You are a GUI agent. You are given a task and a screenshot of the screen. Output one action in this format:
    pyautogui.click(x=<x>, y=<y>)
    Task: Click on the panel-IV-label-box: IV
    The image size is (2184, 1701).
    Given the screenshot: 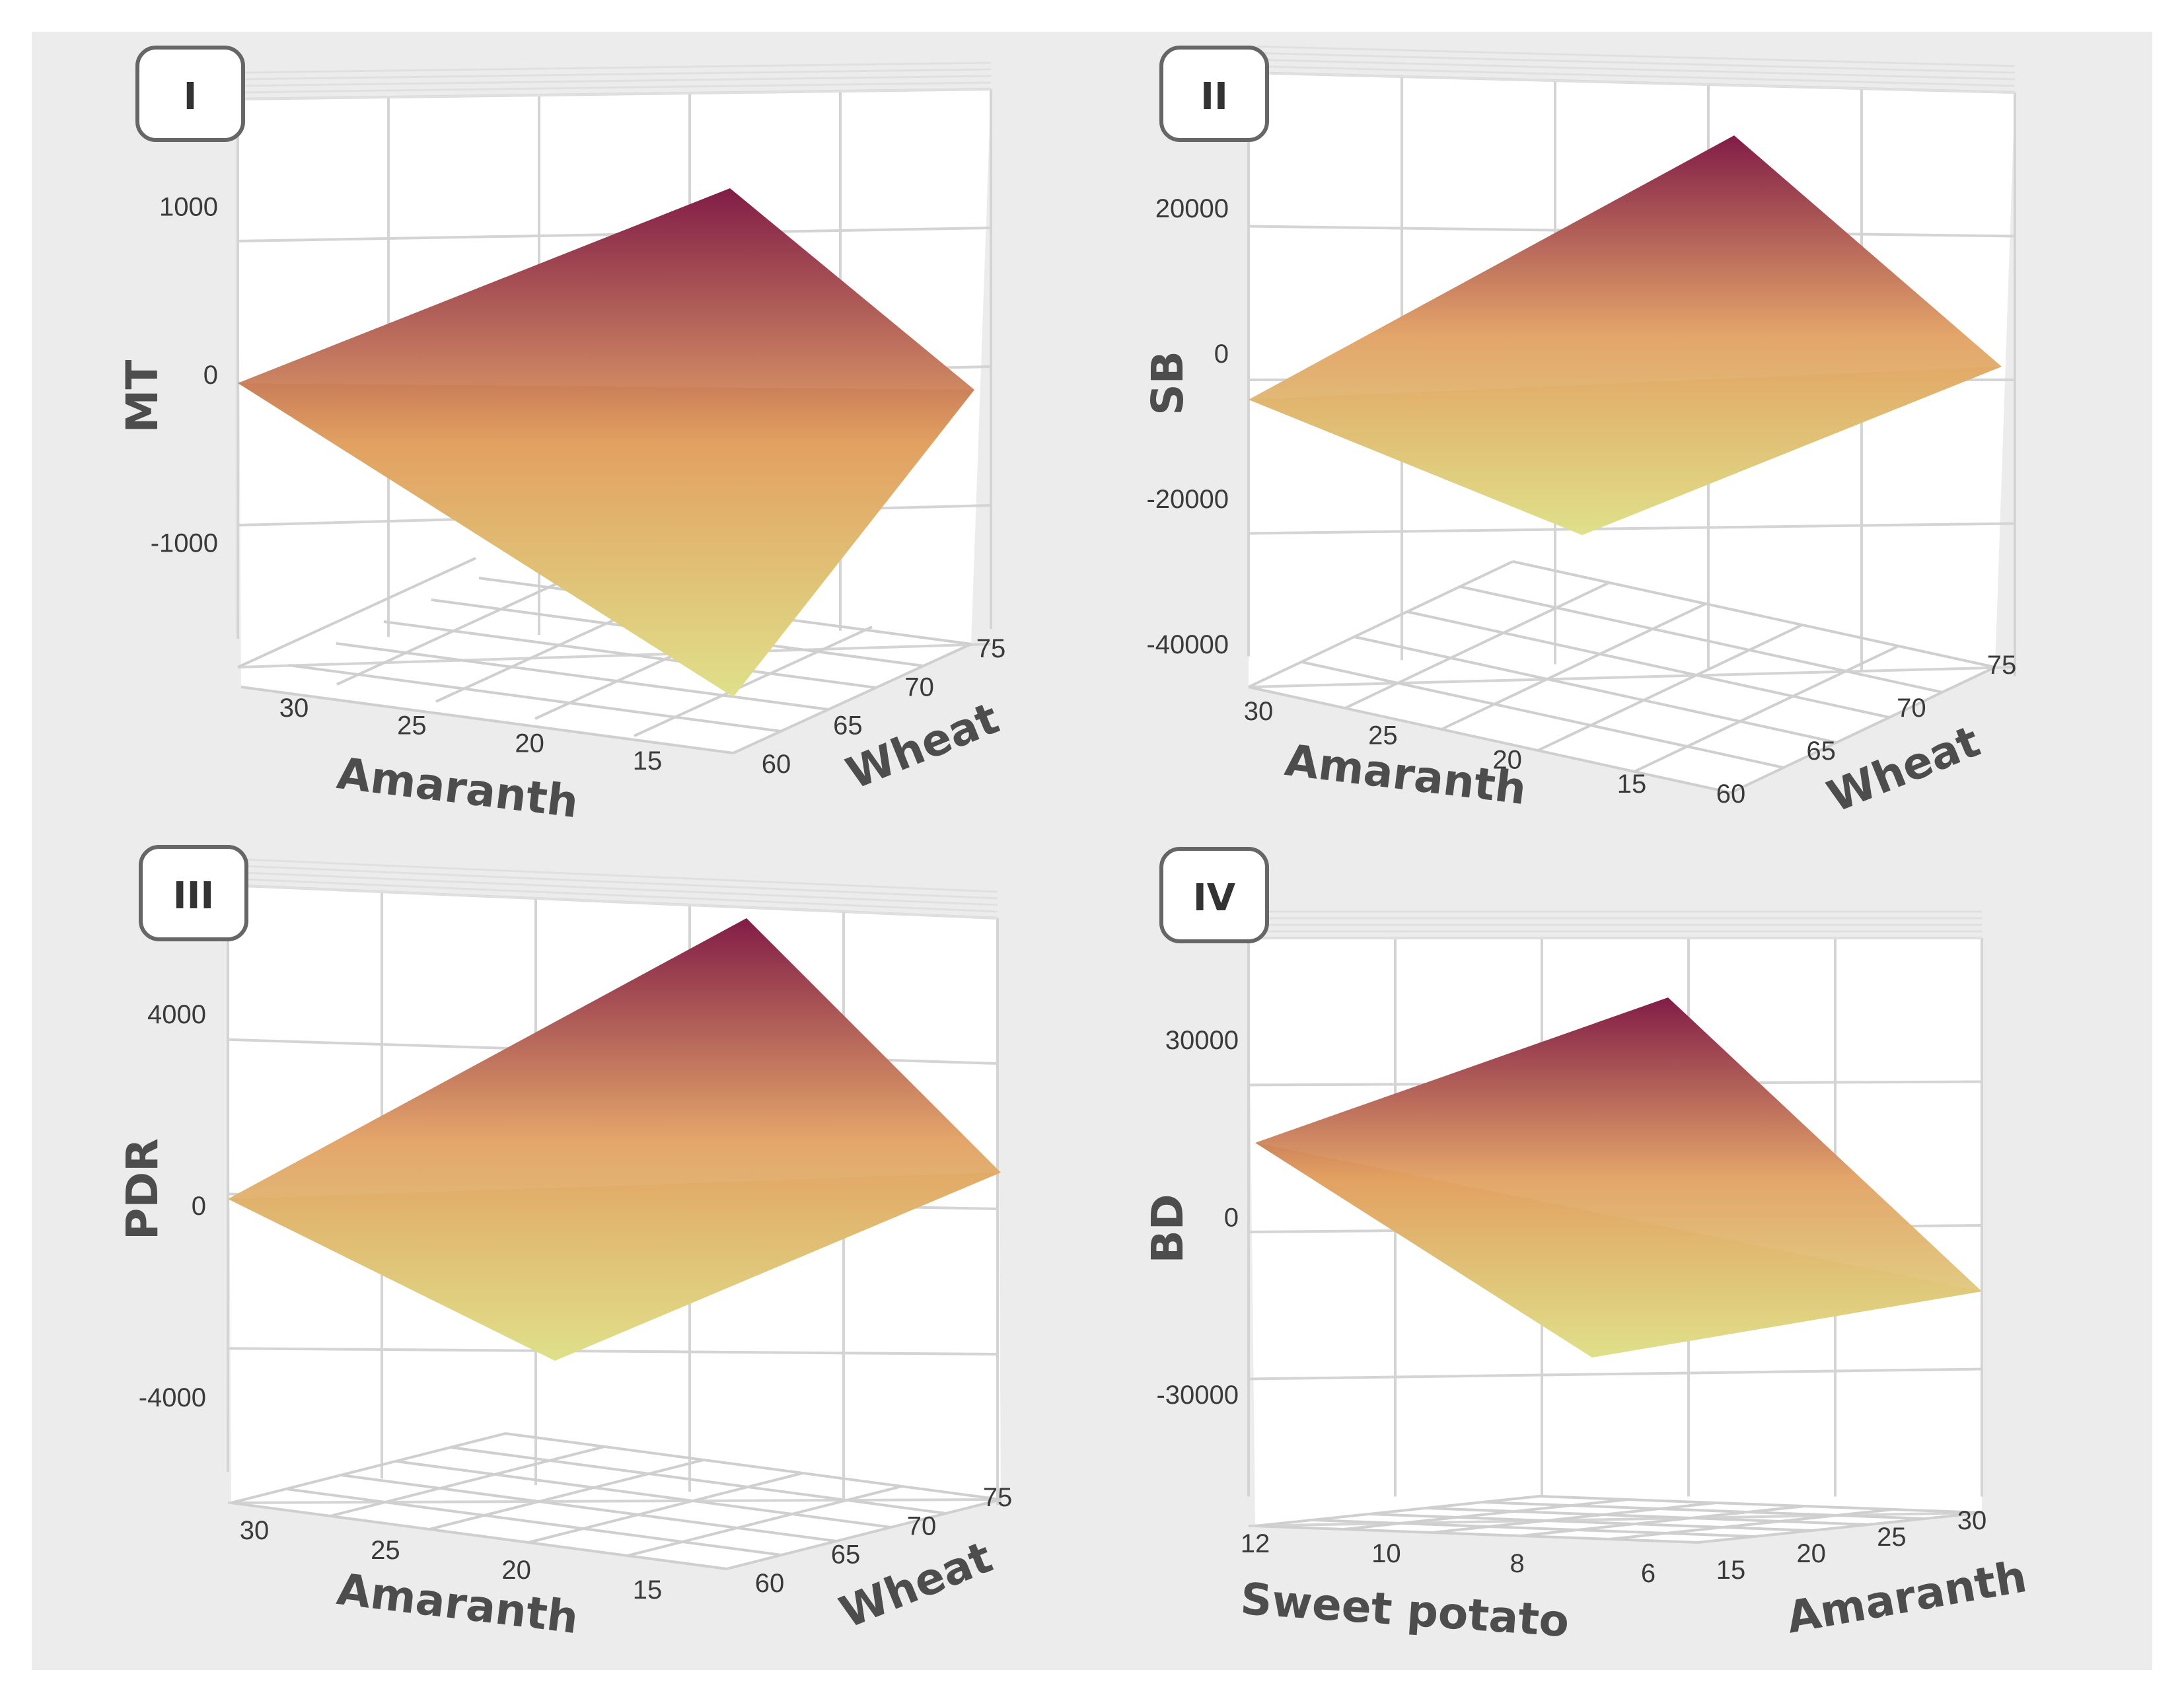 What is the action you would take?
    pyautogui.click(x=1214, y=895)
    